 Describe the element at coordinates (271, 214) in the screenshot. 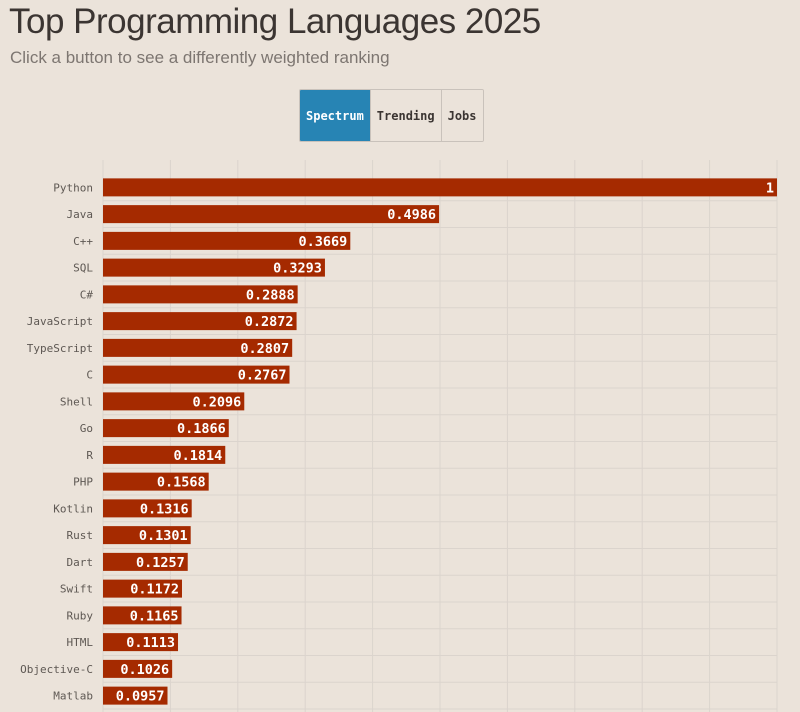

I see `bar-java` at that location.